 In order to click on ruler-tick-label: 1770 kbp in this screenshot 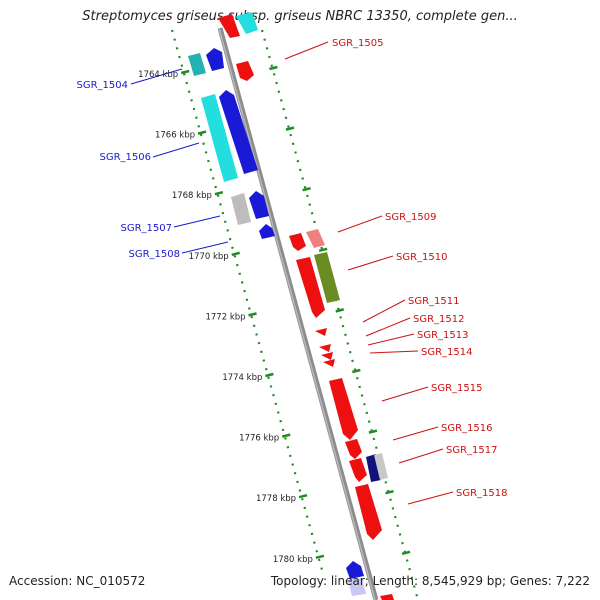, I will do `click(209, 257)`.